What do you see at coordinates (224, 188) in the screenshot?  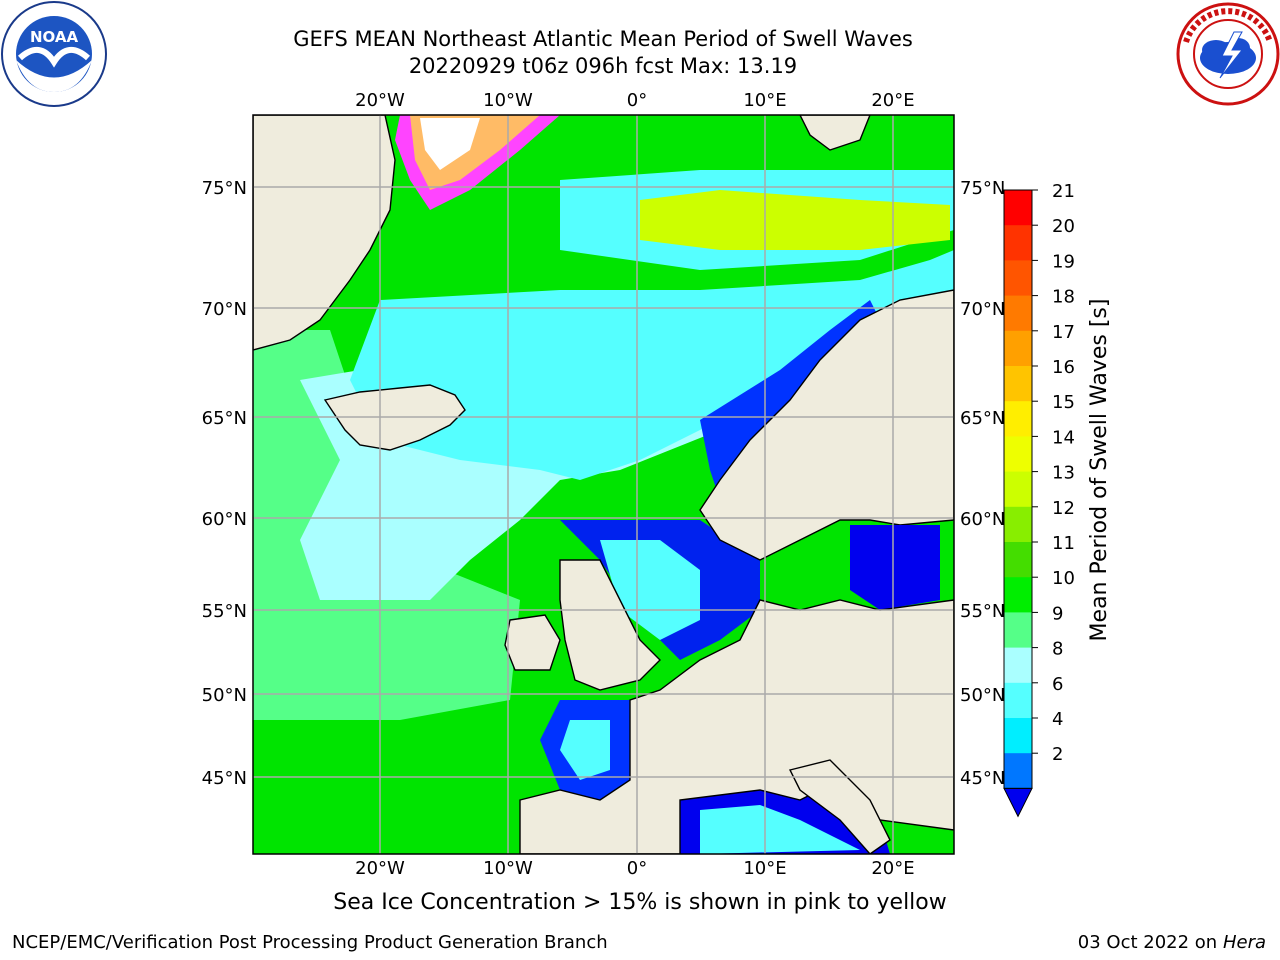 I see `lat-label-left: 75°N` at bounding box center [224, 188].